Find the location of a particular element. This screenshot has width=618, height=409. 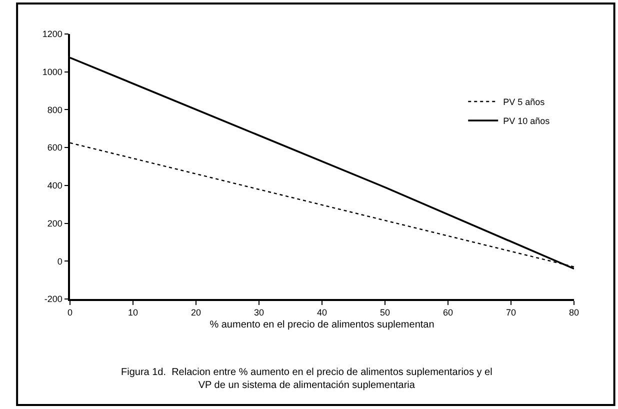

y-tick-label: -200 is located at coordinates (53, 299).